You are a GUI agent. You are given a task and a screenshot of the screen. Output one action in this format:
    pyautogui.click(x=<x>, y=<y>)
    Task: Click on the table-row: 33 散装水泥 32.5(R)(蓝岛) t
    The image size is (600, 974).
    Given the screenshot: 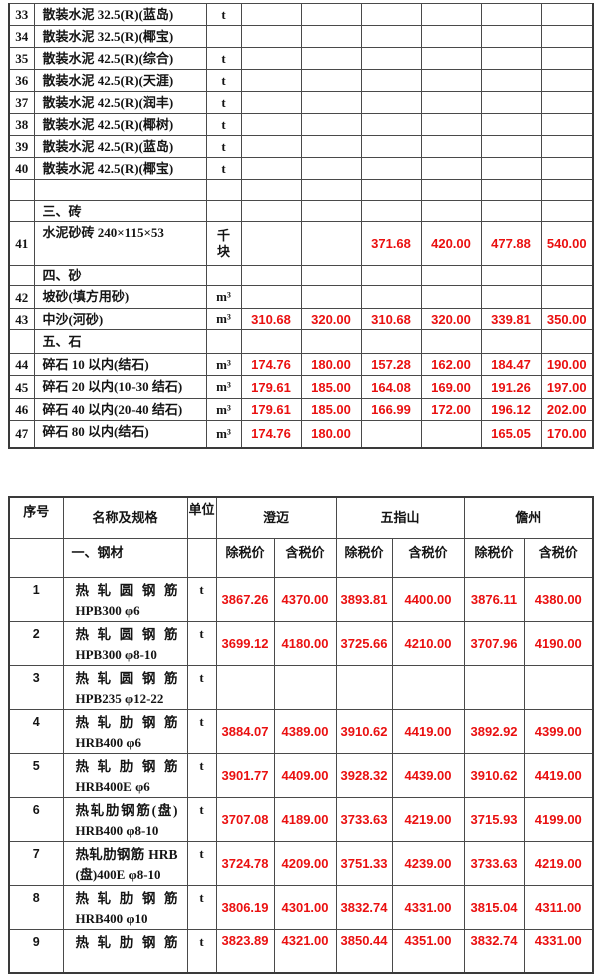 What is the action you would take?
    pyautogui.click(x=301, y=14)
    